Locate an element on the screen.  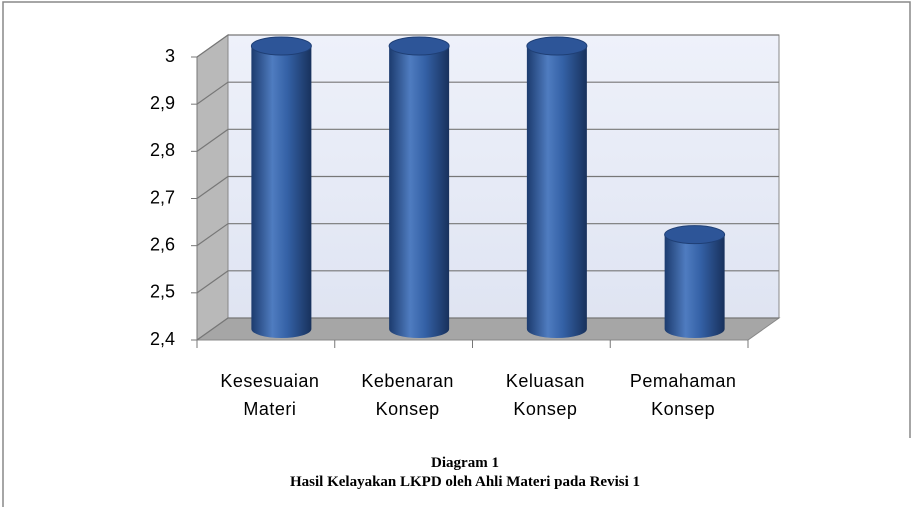
y-tick-label: 2,5 is located at coordinates (162, 292).